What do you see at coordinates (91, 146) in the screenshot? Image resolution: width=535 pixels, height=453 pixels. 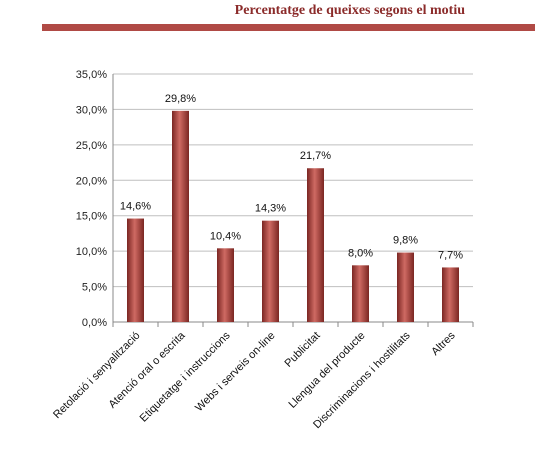 I see `y-tick-label: 25,0%` at bounding box center [91, 146].